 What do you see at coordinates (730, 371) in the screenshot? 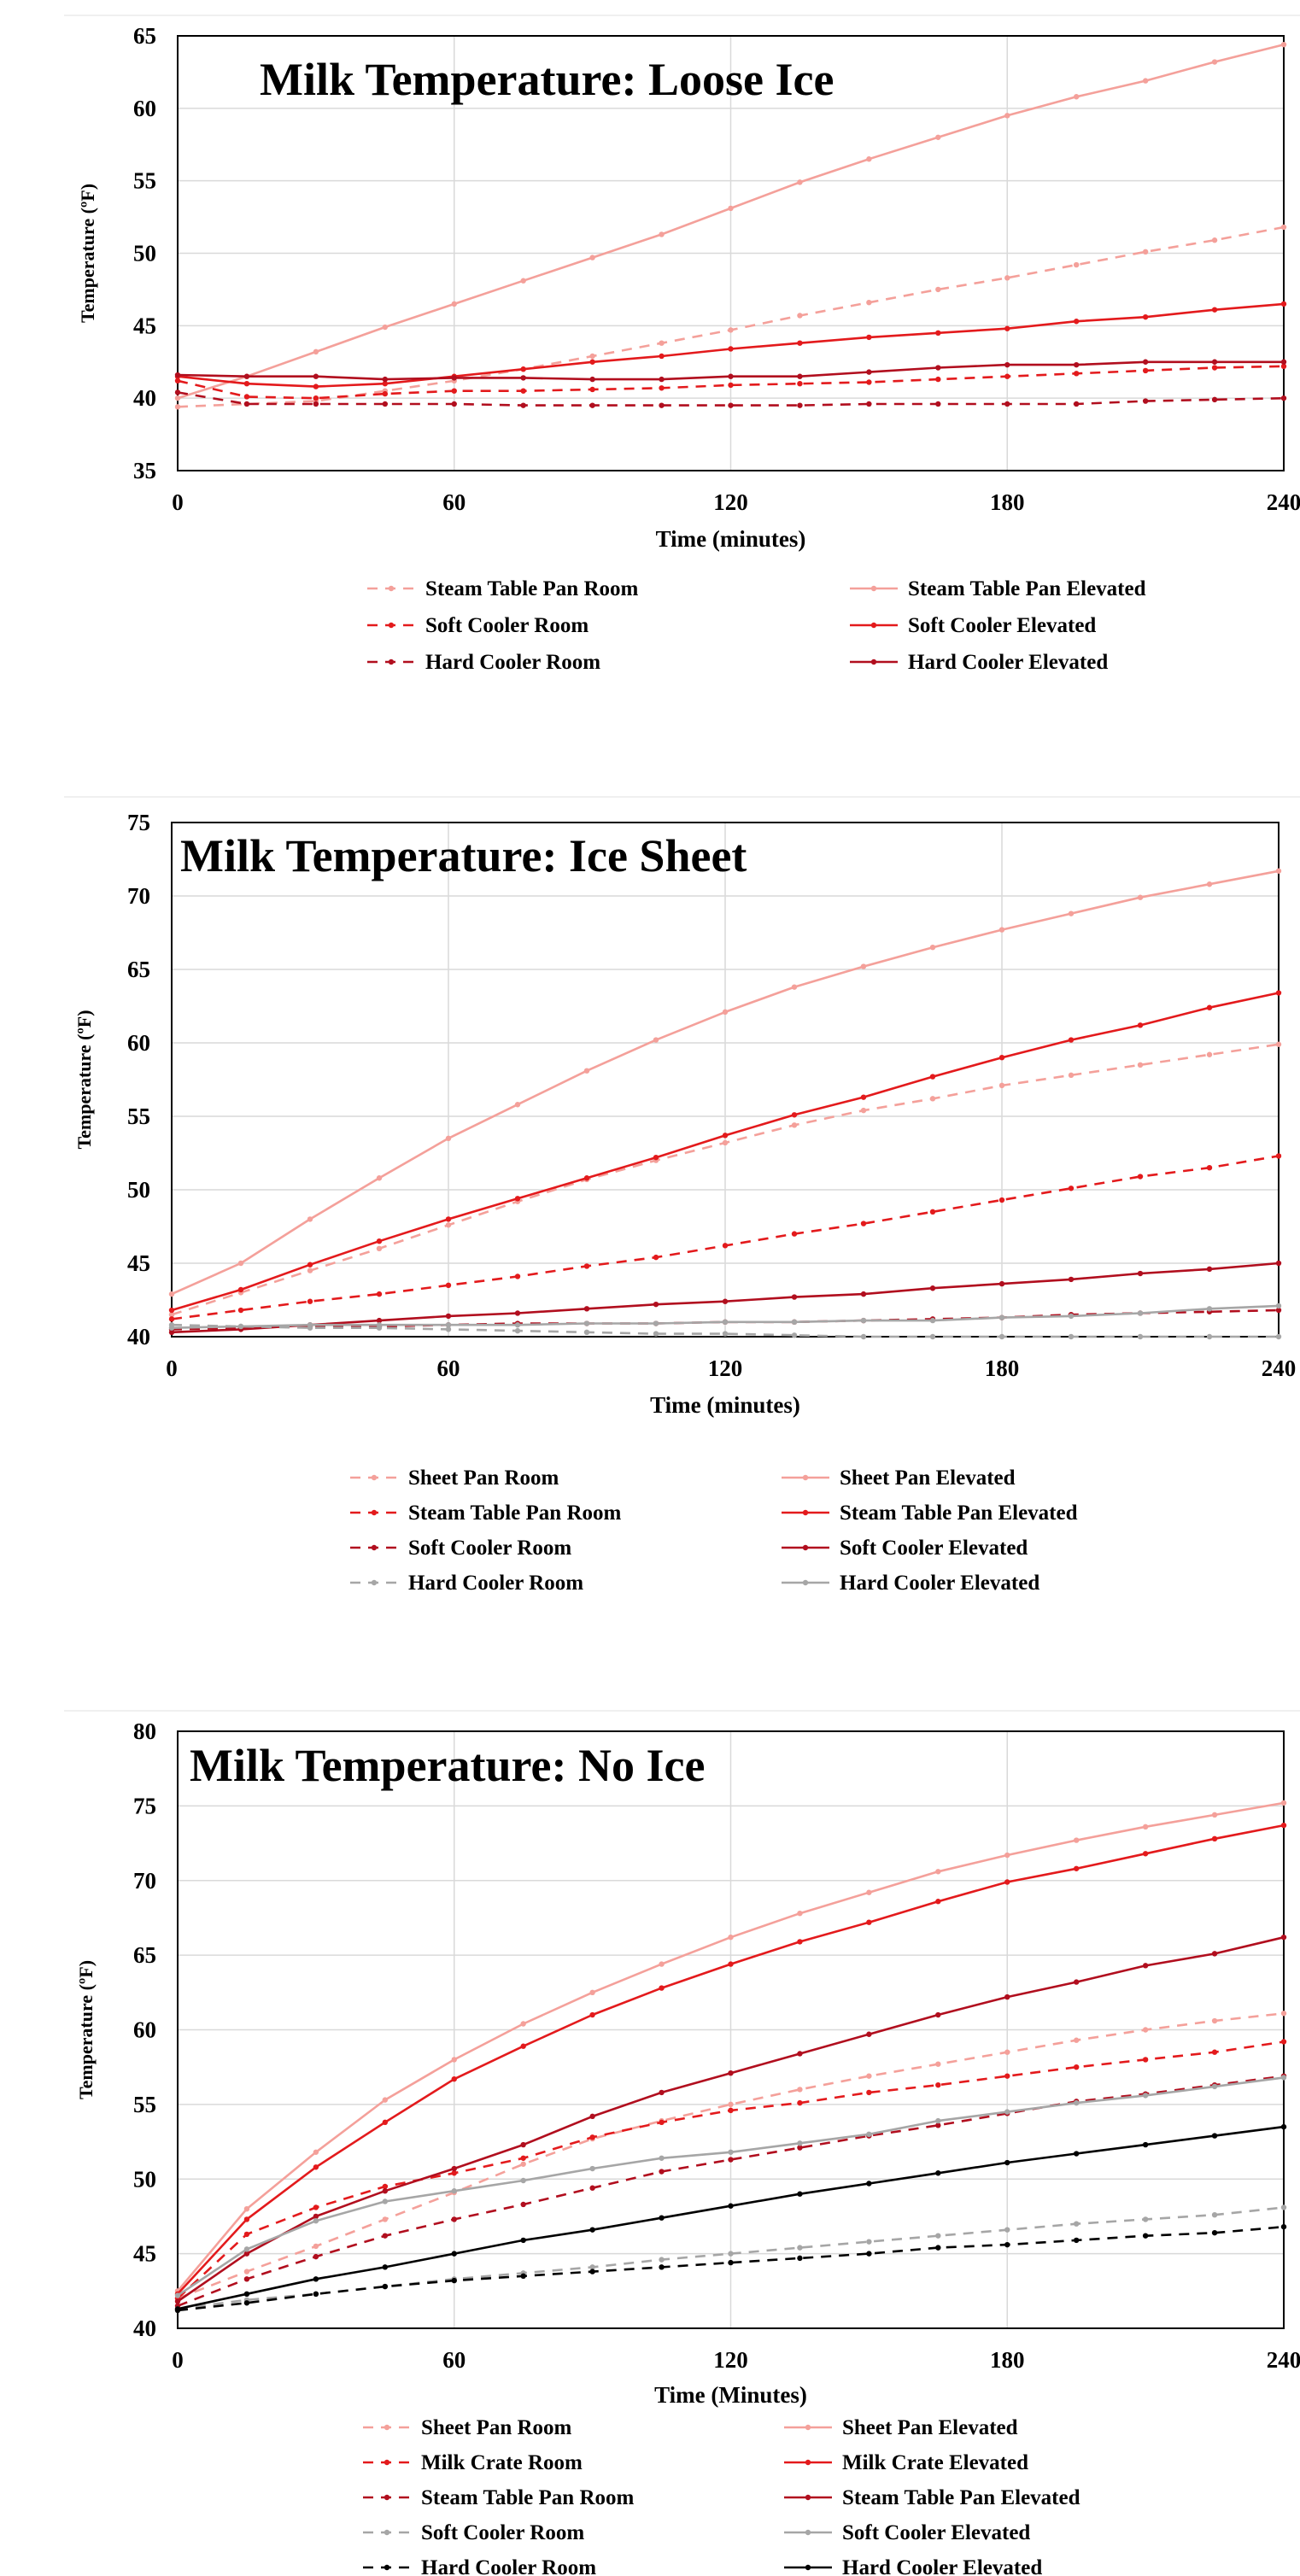
I see `series-hard-cooler-elevated` at bounding box center [730, 371].